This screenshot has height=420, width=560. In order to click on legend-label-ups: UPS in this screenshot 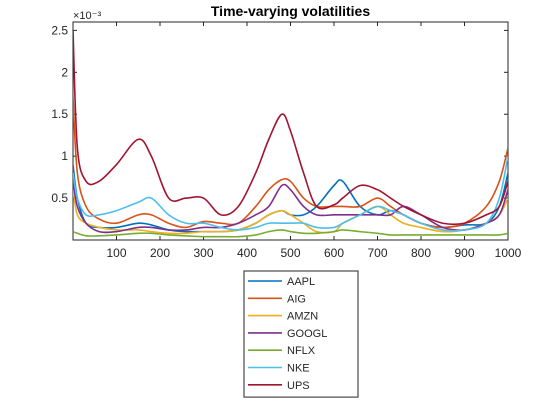, I will do `click(298, 386)`.